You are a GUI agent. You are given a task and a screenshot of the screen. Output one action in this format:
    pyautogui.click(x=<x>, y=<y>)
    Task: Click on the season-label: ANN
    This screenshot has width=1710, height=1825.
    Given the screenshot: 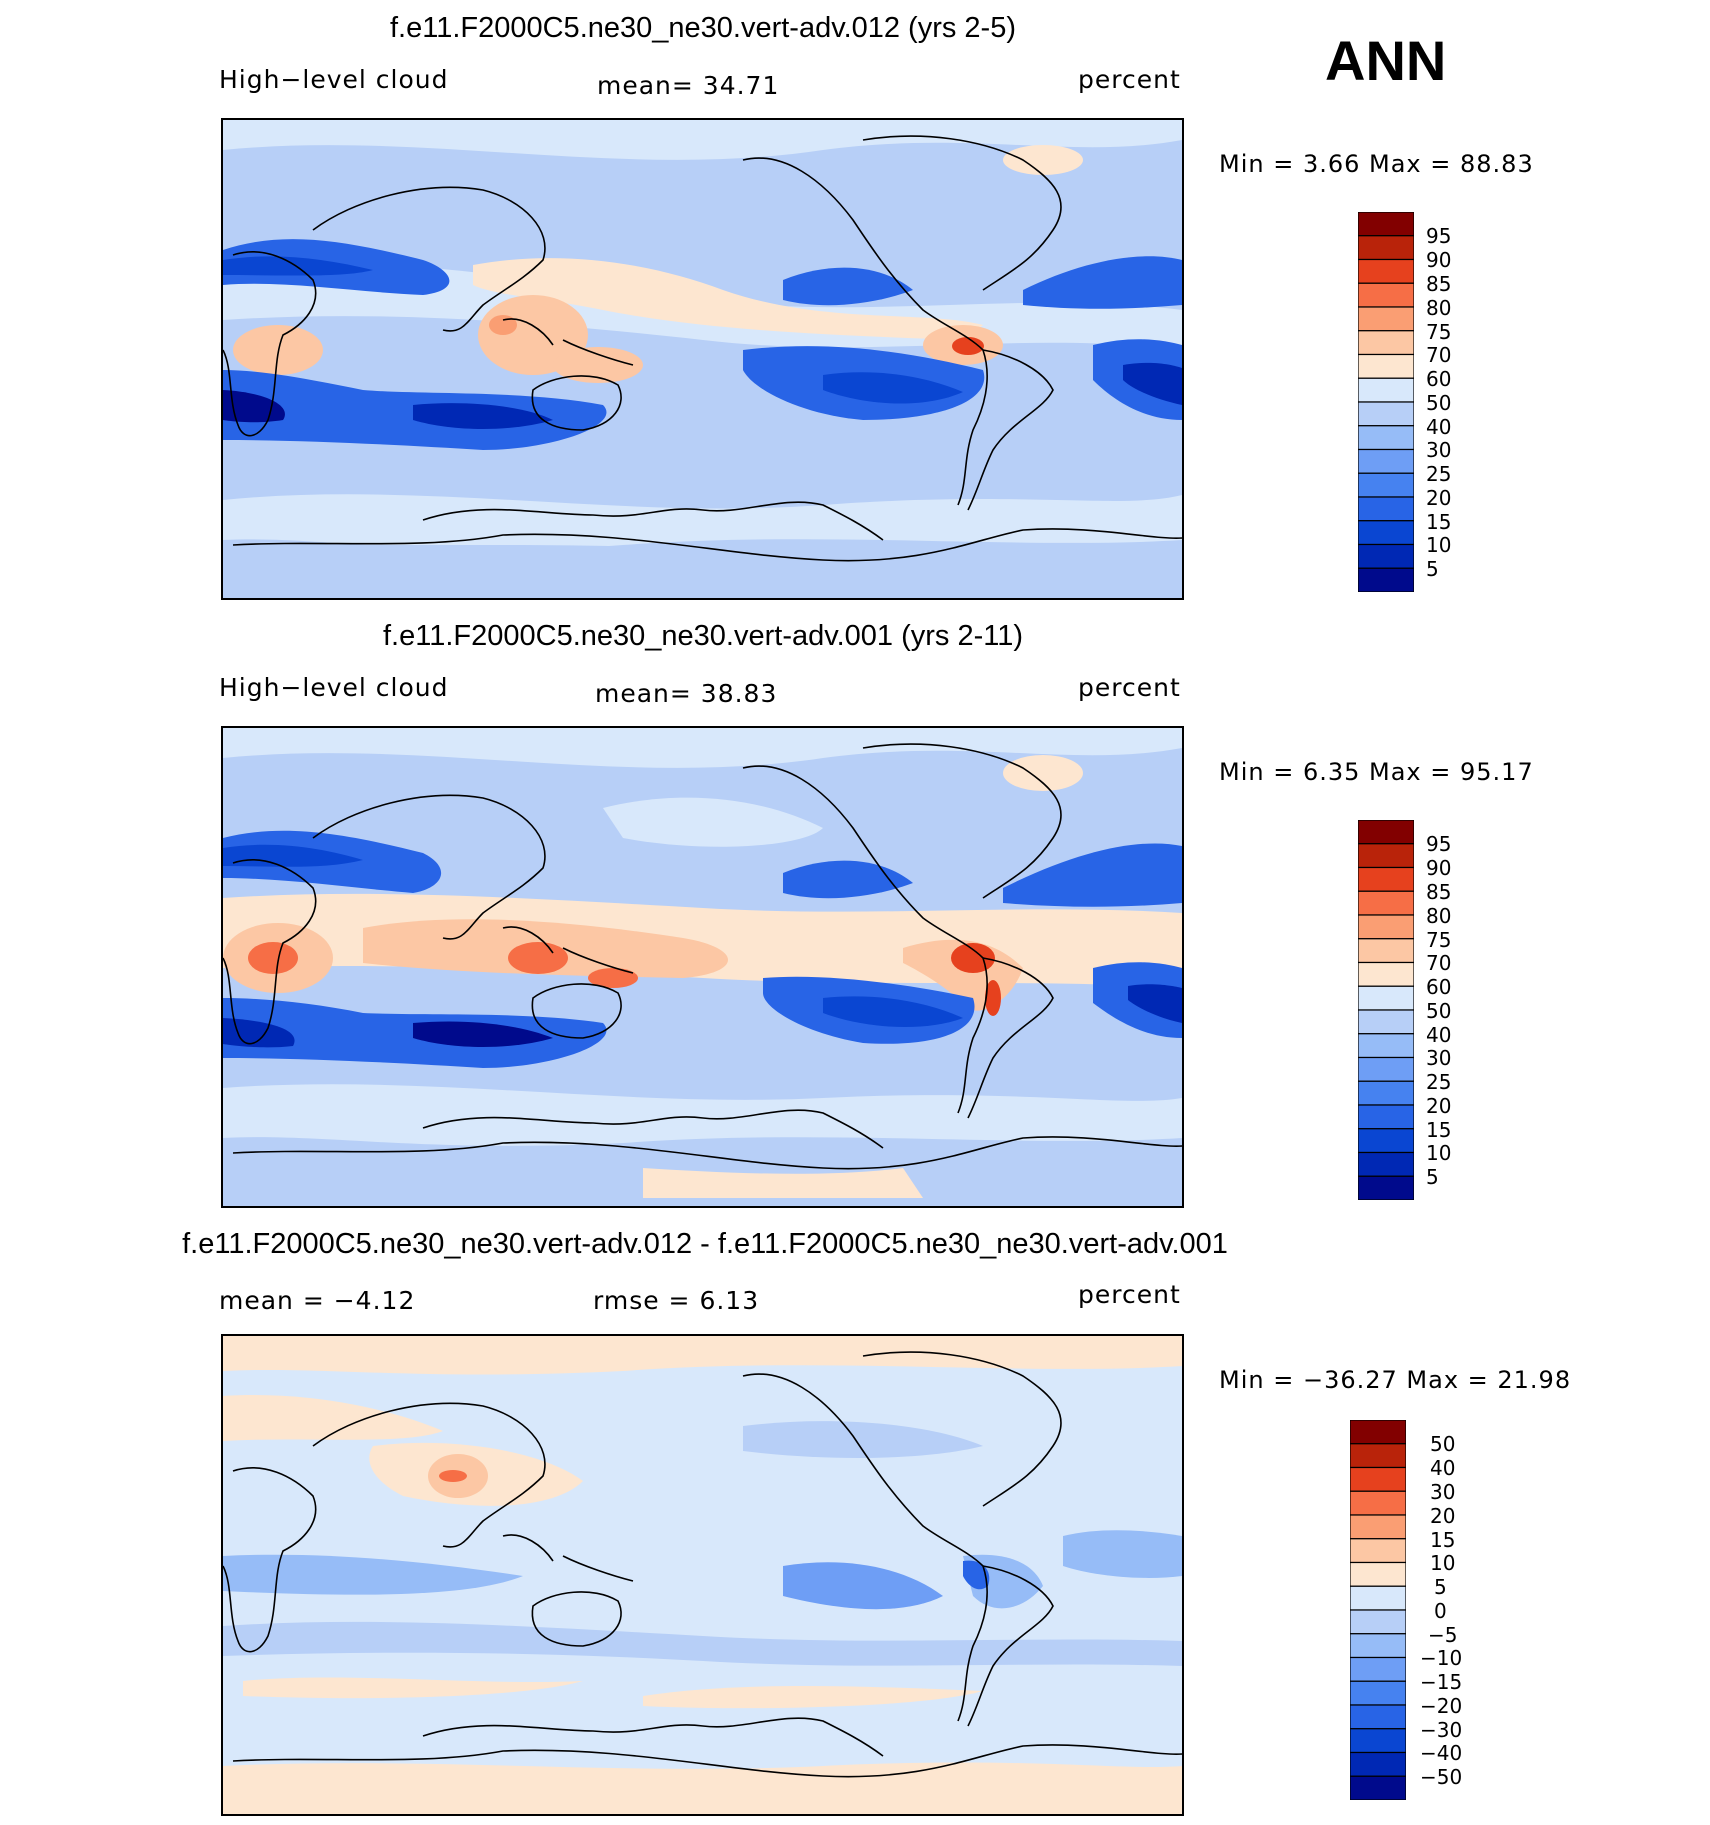 What is the action you would take?
    pyautogui.click(x=1386, y=60)
    